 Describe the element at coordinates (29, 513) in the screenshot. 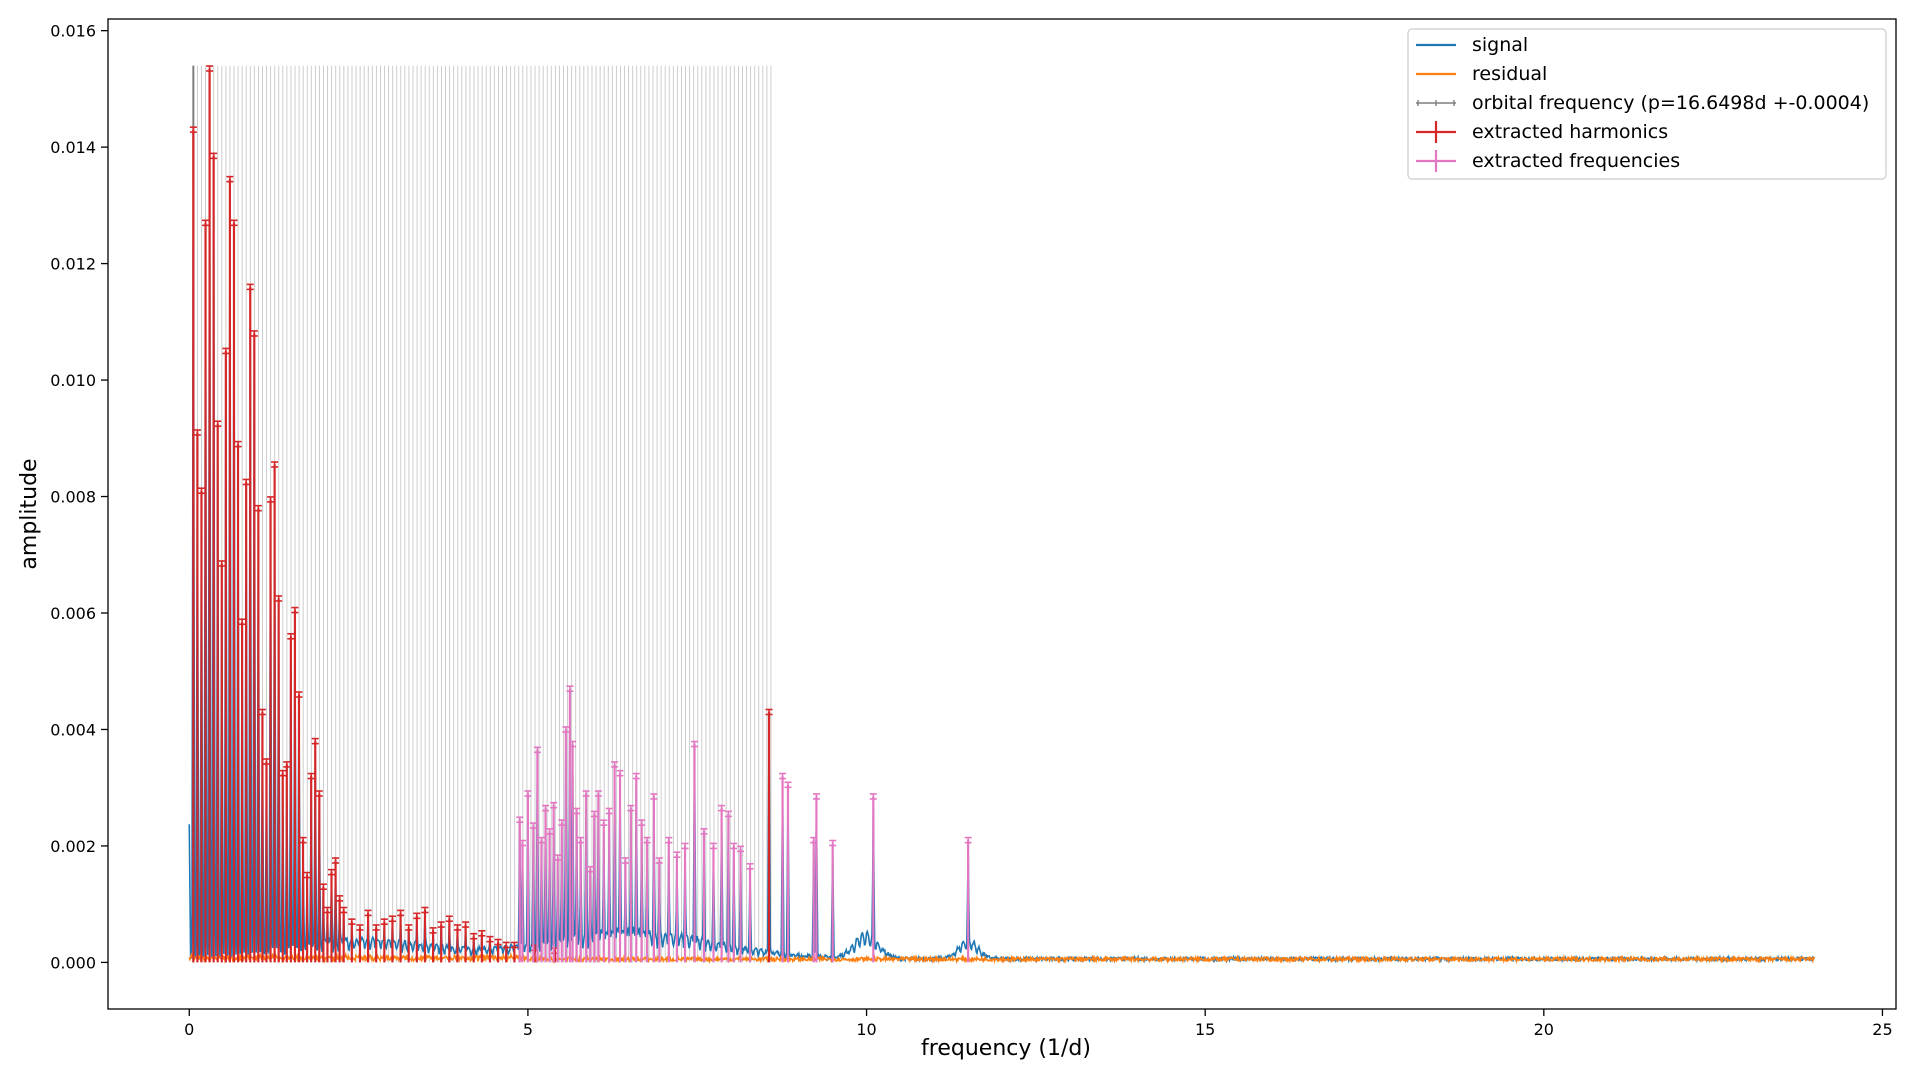

I see `y-axis-label: amplitude` at that location.